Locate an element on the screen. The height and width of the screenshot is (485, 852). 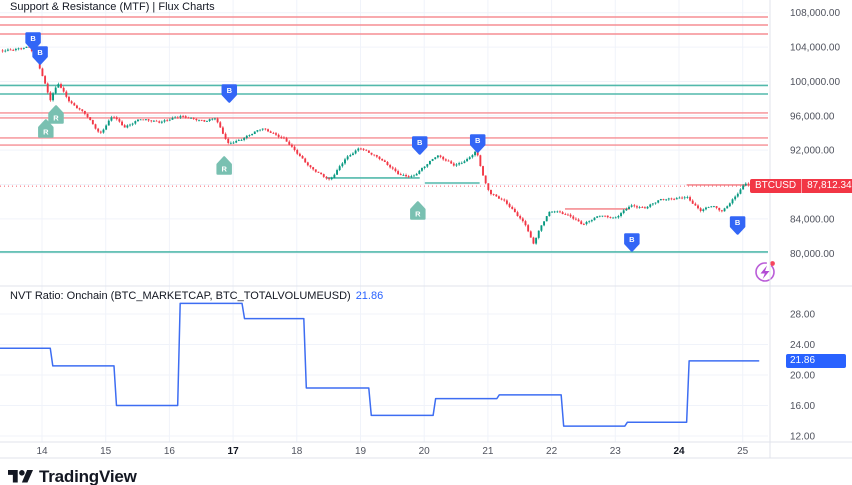
time-tick-label: 15 is located at coordinates (106, 451).